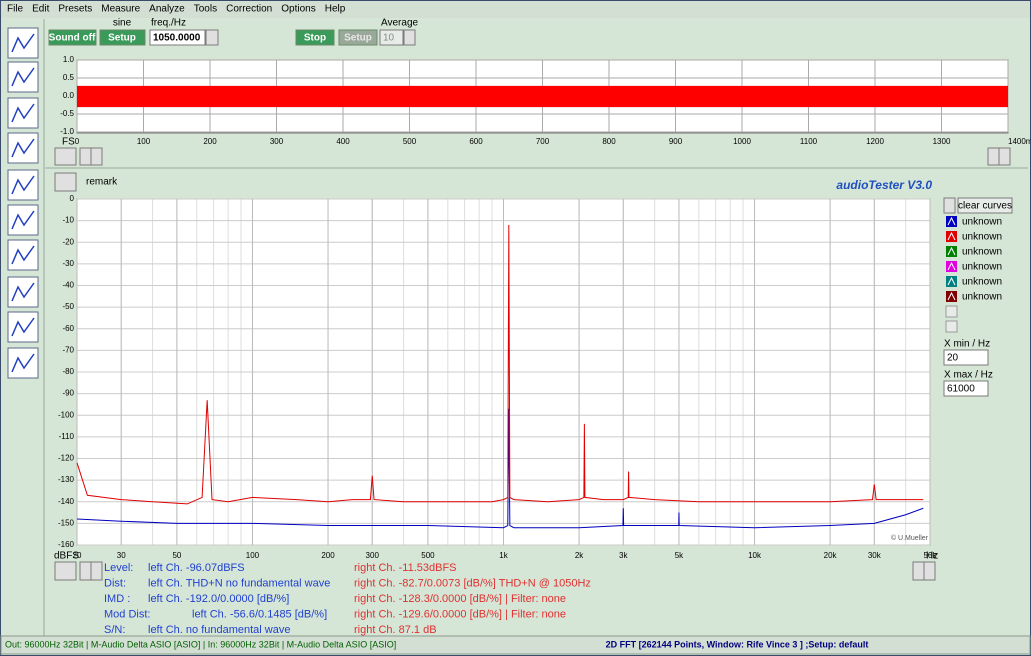 This screenshot has width=1031, height=656. I want to click on y-tick-label: -150, so click(66, 522).